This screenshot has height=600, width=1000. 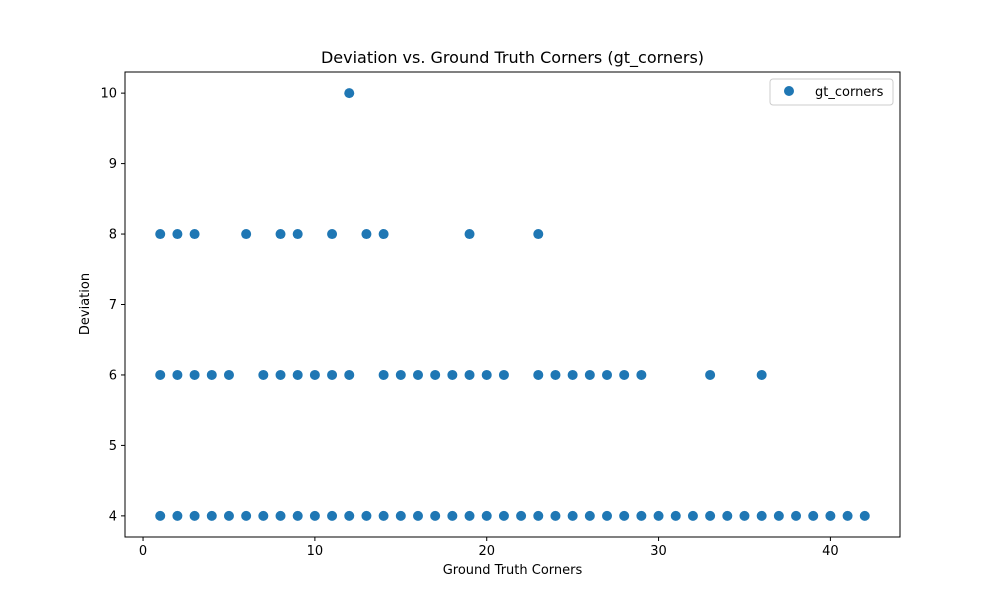 I want to click on y-tick-label: 7, so click(x=113, y=305).